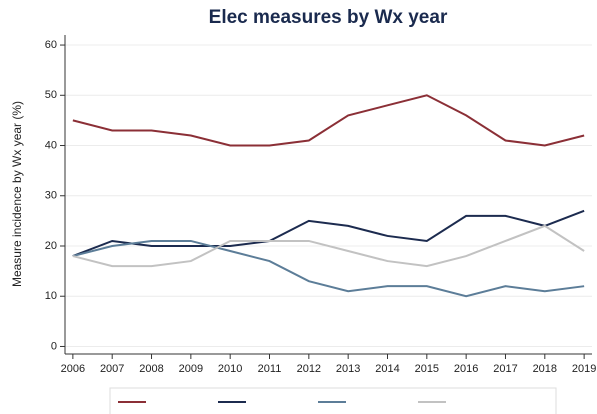 This screenshot has width=597, height=414. Describe the element at coordinates (151, 369) in the screenshot. I see `x-tick-label: 2008` at that location.